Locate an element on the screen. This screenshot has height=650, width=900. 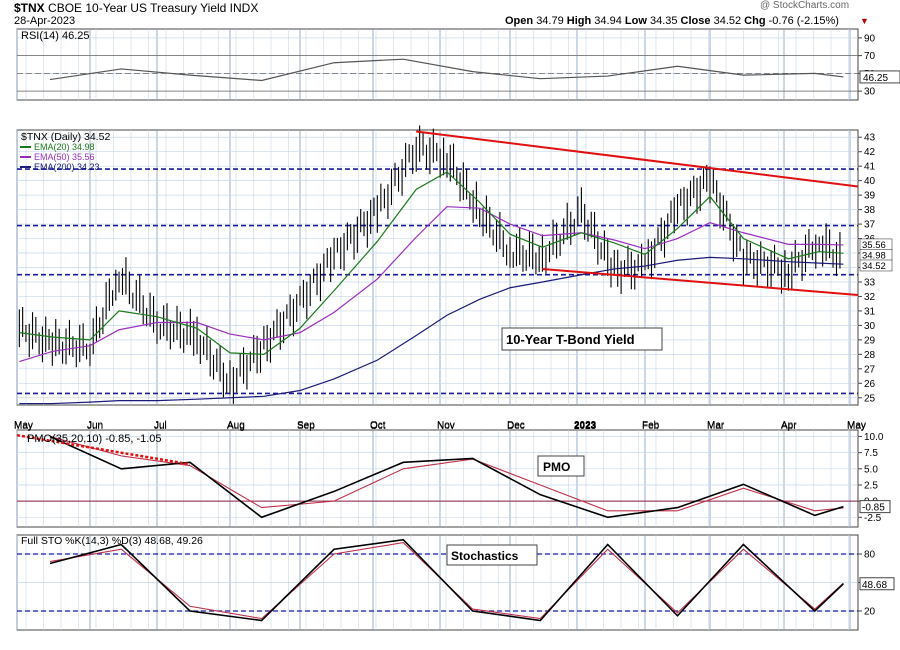
y-tick-label: 10.0 is located at coordinates (874, 437).